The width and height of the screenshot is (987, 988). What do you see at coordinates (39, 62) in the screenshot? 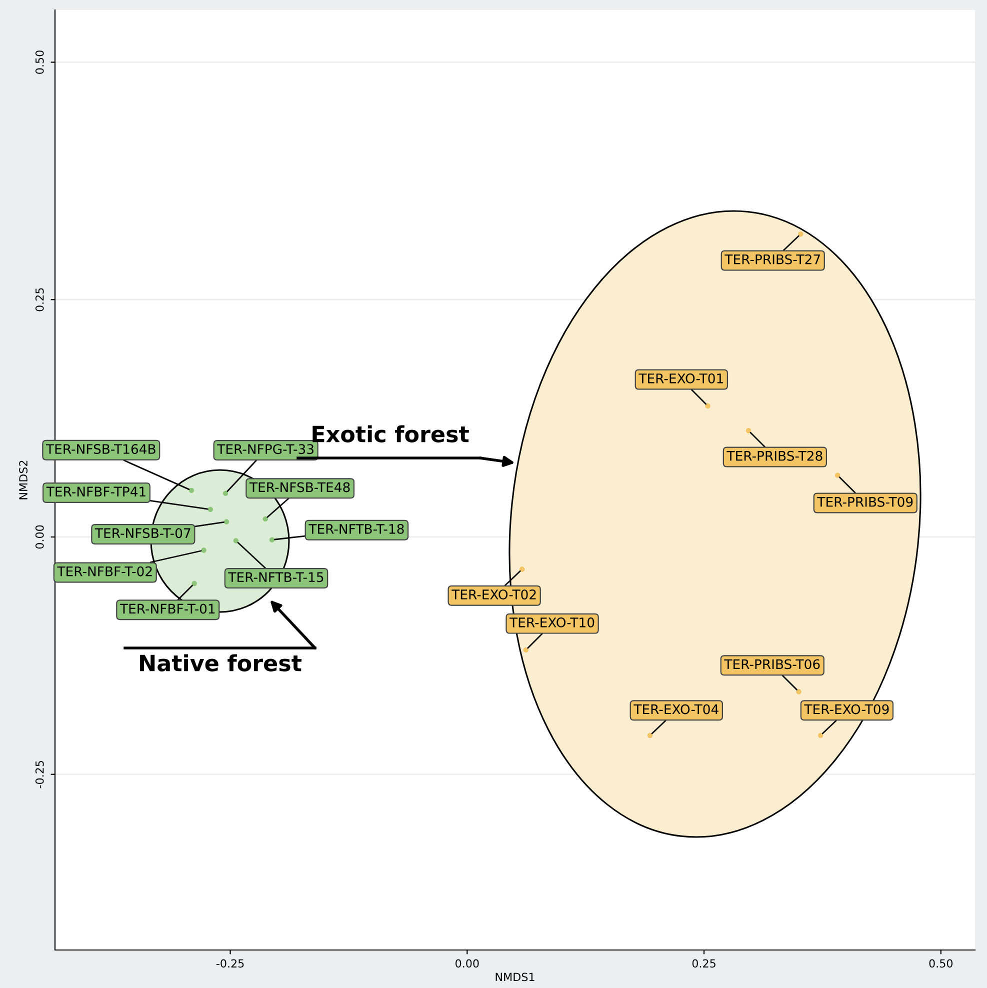
I see `y-tick-label: 0.50` at bounding box center [39, 62].